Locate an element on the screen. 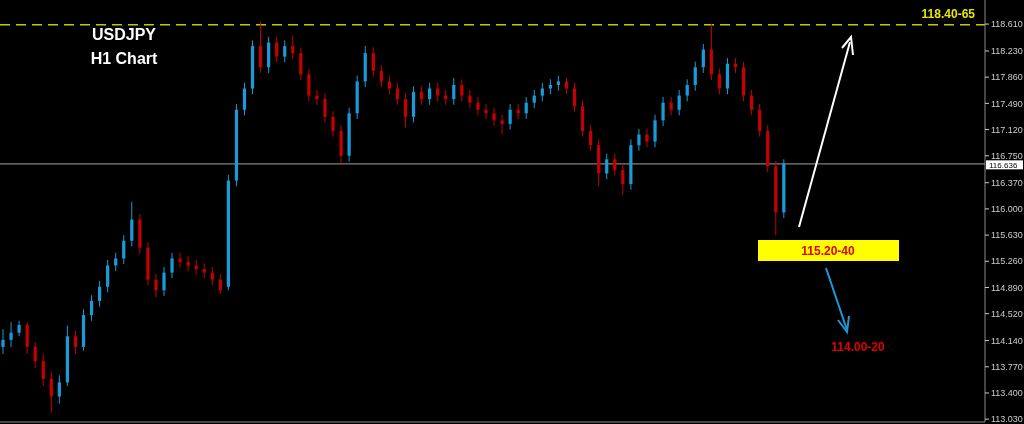 Image resolution: width=1024 pixels, height=424 pixels. y-tick-label: 114.140 is located at coordinates (1007, 340).